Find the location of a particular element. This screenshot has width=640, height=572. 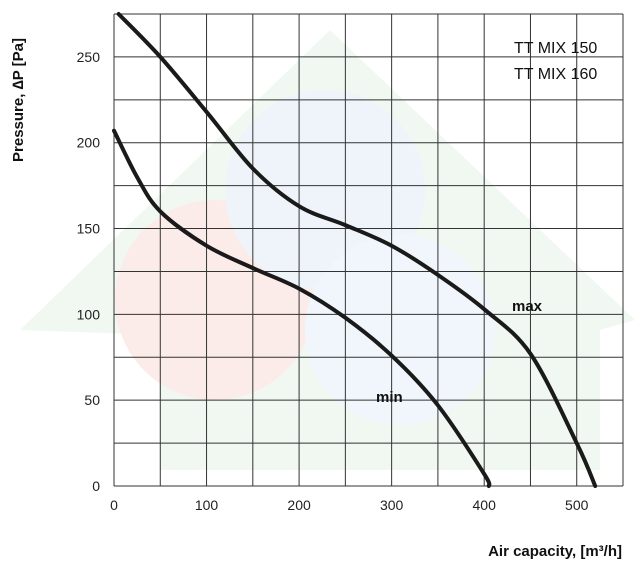

x-tick-label: 300 is located at coordinates (392, 505).